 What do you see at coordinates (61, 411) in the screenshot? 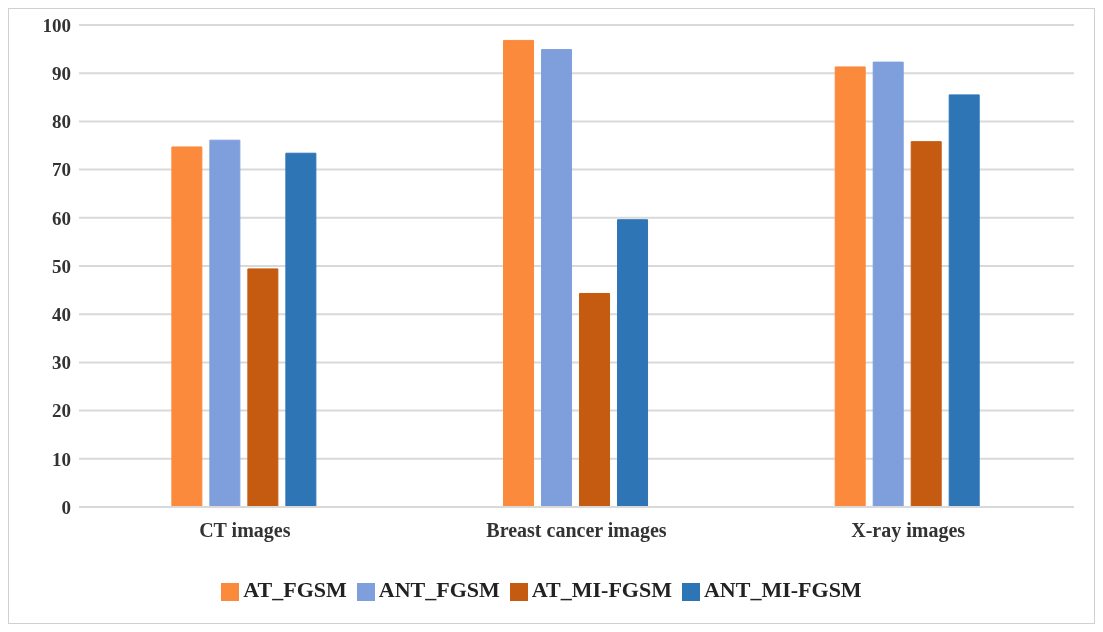
I see `y-tick-label: 20` at bounding box center [61, 411].